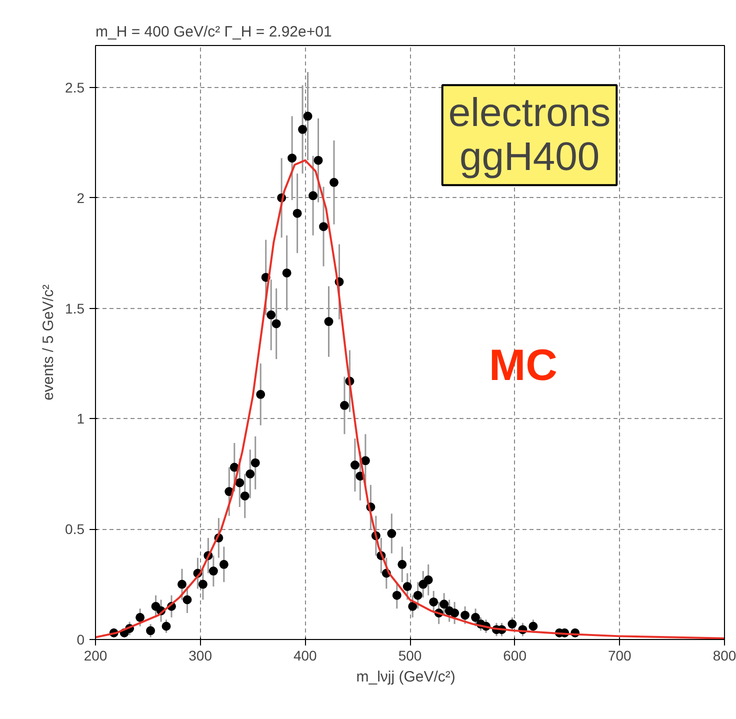 Image resolution: width=736 pixels, height=719 pixels. Describe the element at coordinates (523, 365) in the screenshot. I see `annotation: MC` at that location.